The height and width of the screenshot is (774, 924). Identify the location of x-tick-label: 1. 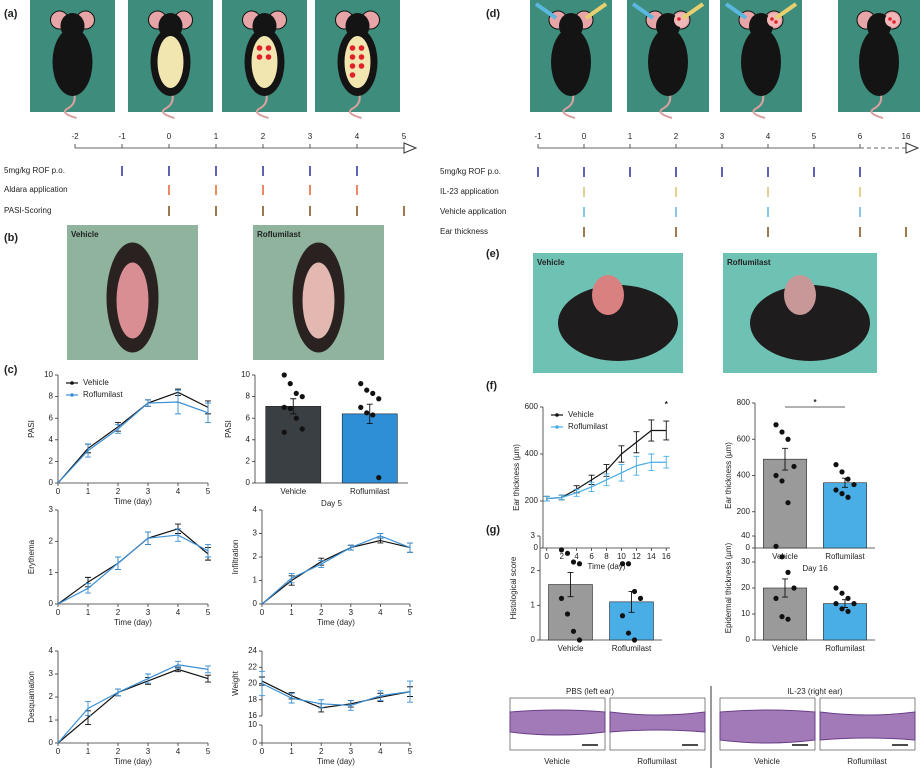
(88, 751).